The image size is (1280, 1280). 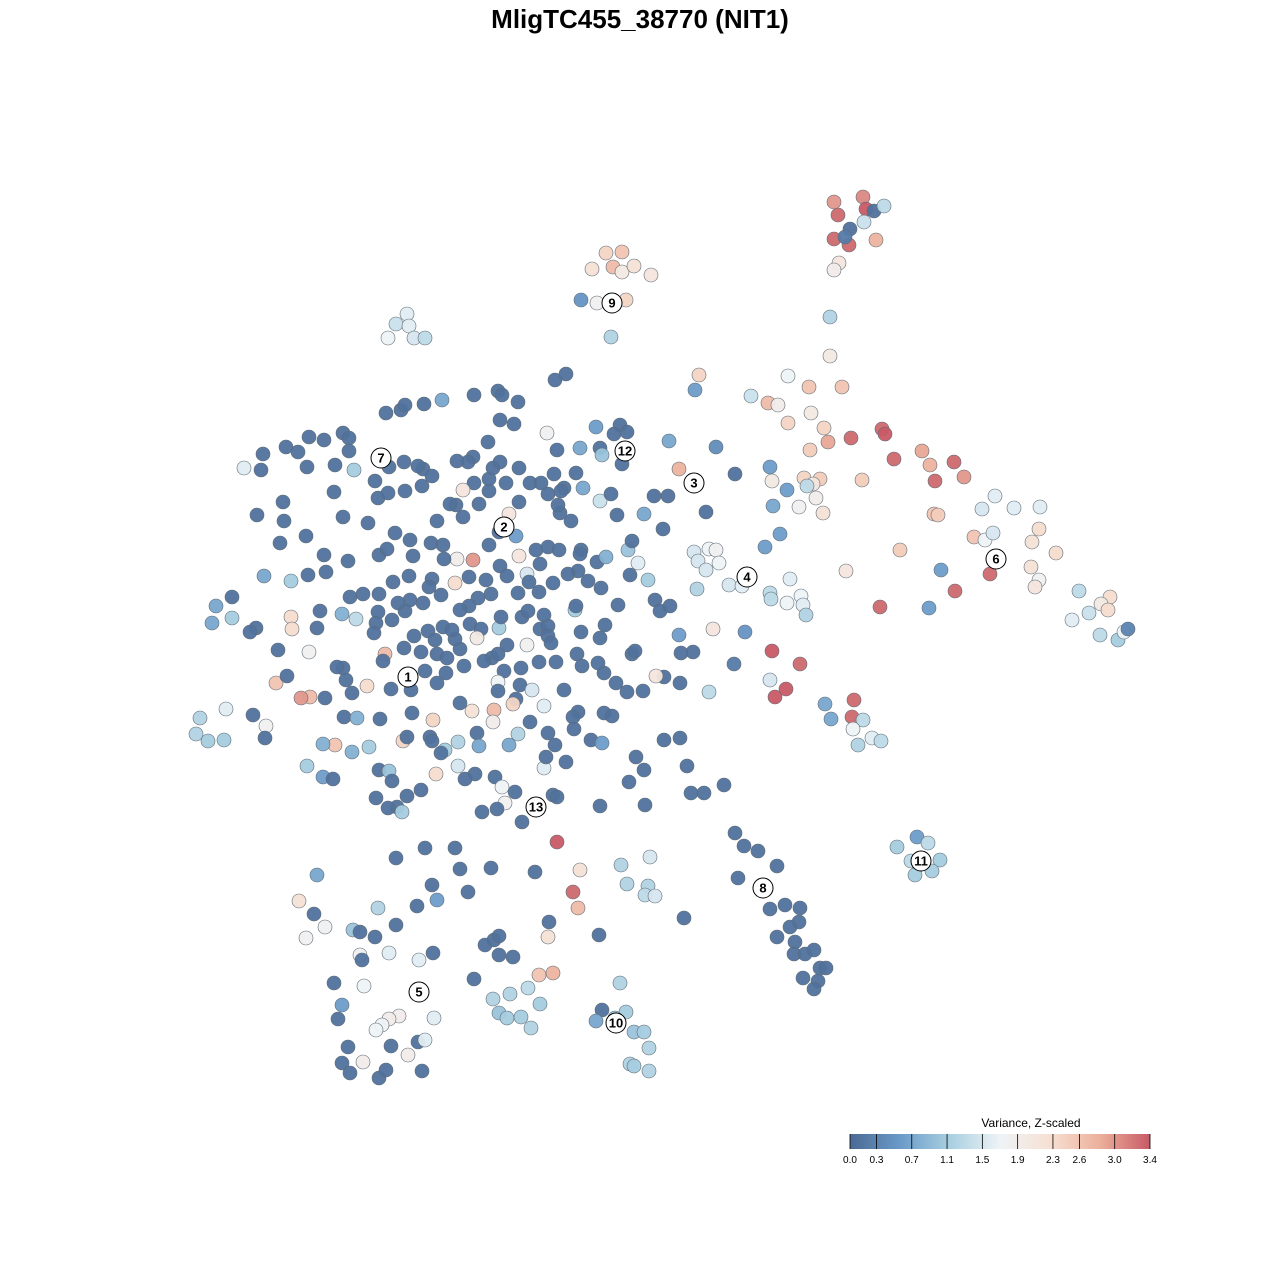 I want to click on cluster-label-text: 12, so click(x=625, y=451).